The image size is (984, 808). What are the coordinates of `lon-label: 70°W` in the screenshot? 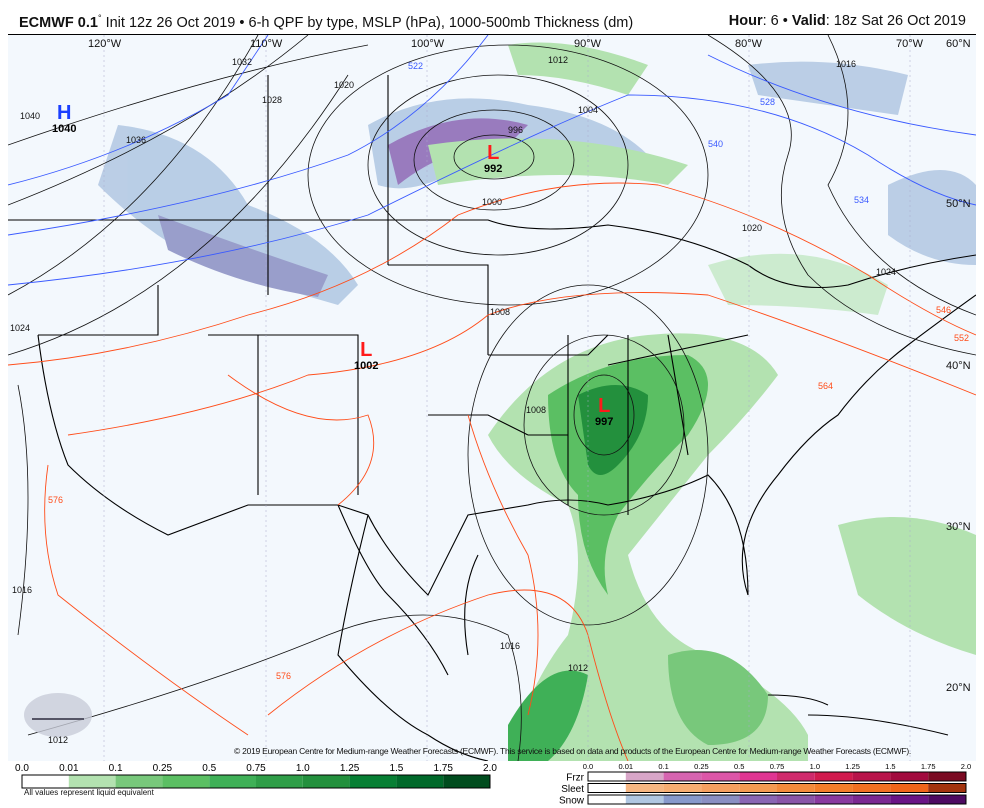 It's located at (910, 44).